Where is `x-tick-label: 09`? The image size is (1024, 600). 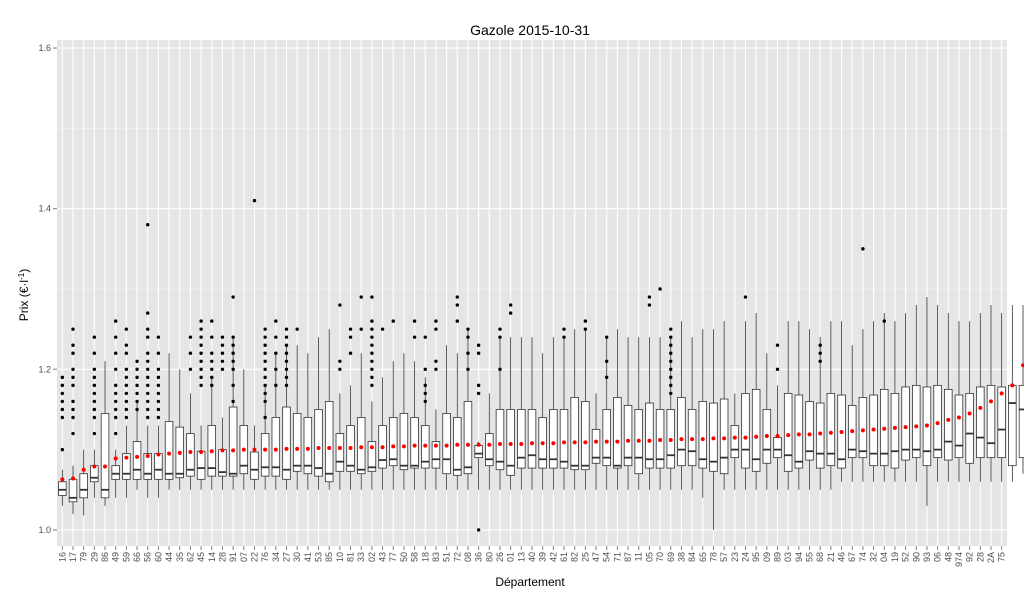
x-tick-label: 09 is located at coordinates (767, 557).